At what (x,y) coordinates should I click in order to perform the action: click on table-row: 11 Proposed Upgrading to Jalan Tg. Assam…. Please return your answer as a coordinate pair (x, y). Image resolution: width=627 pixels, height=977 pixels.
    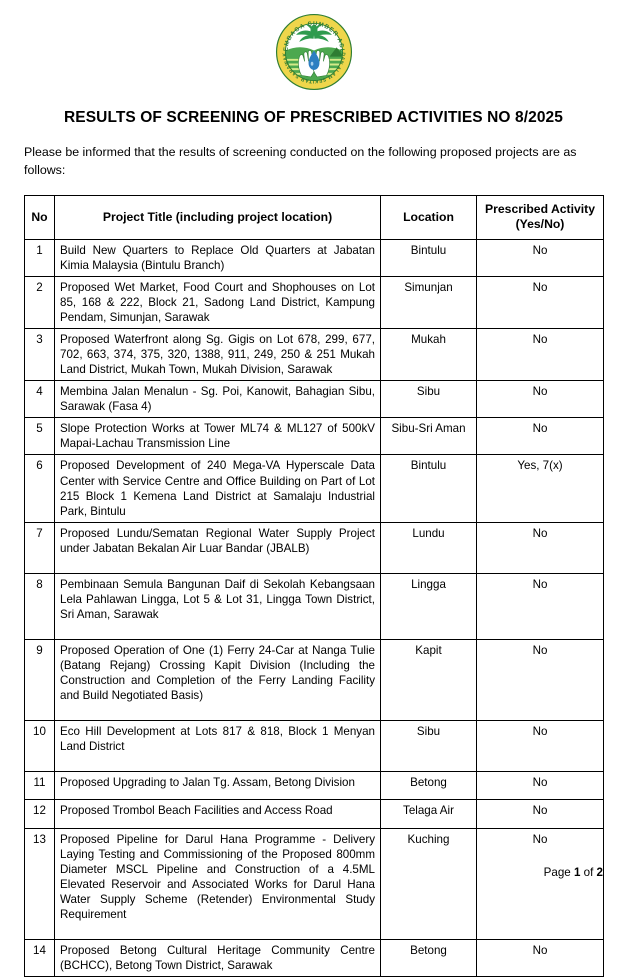
    Looking at the image, I should click on (314, 786).